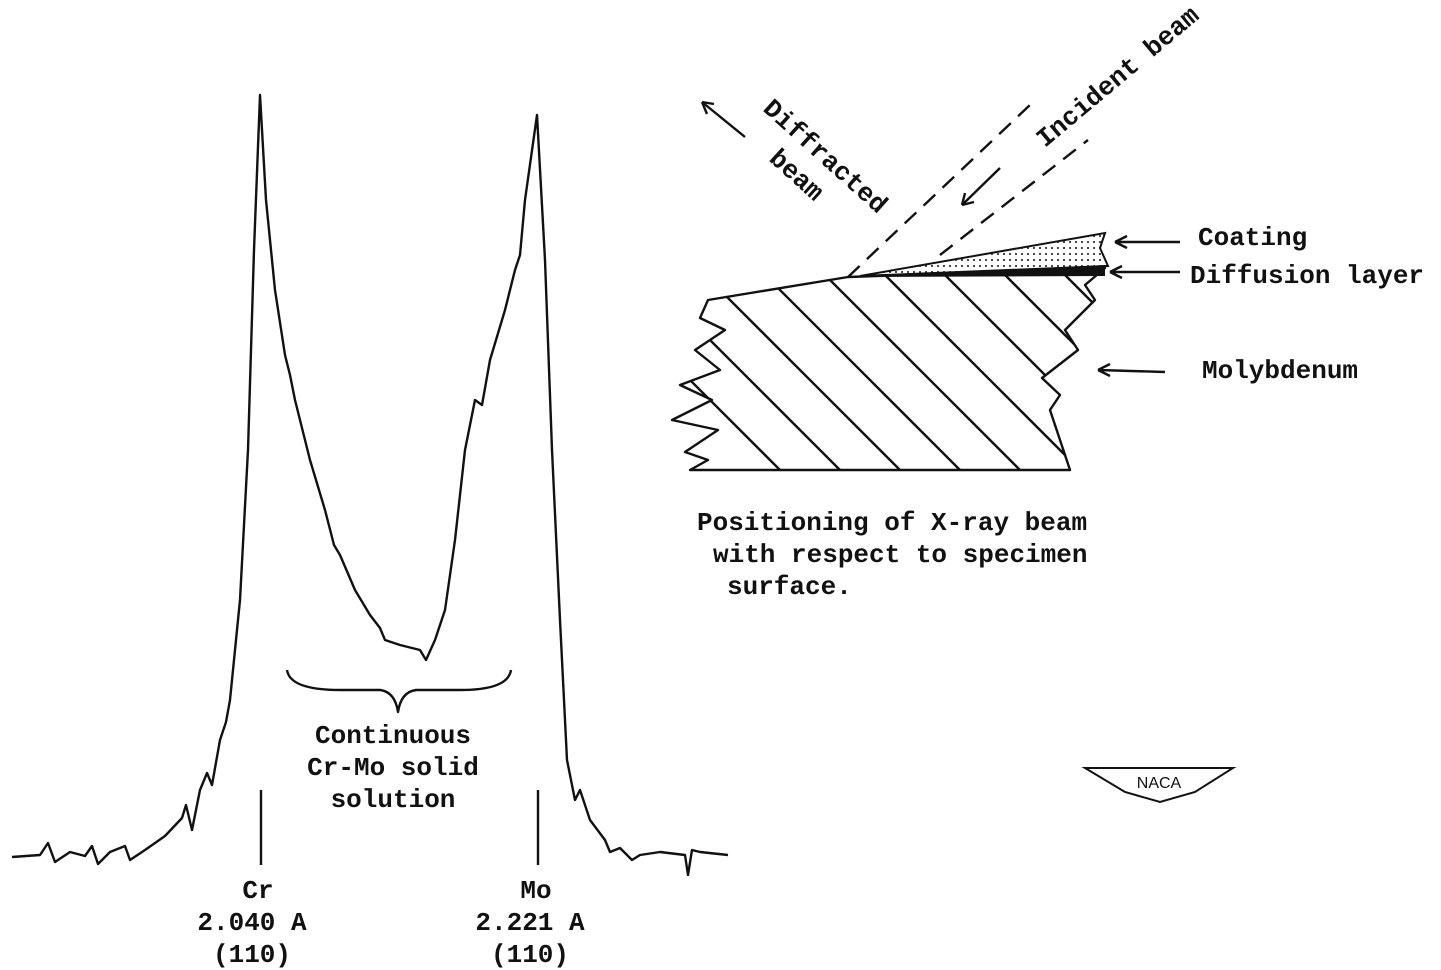 The height and width of the screenshot is (970, 1441). I want to click on diffracted-arrow, so click(723, 119).